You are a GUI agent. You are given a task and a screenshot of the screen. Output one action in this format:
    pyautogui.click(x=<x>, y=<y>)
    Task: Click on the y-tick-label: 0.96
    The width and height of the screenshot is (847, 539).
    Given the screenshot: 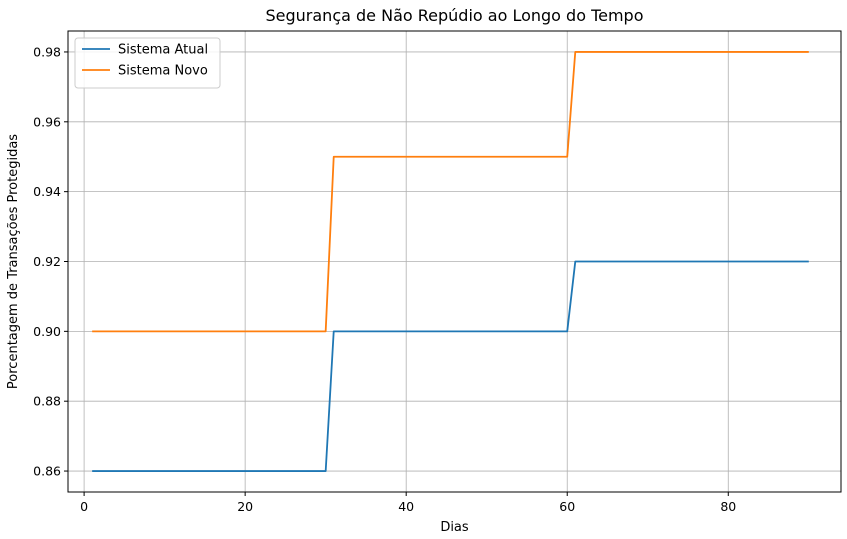 What is the action you would take?
    pyautogui.click(x=47, y=121)
    